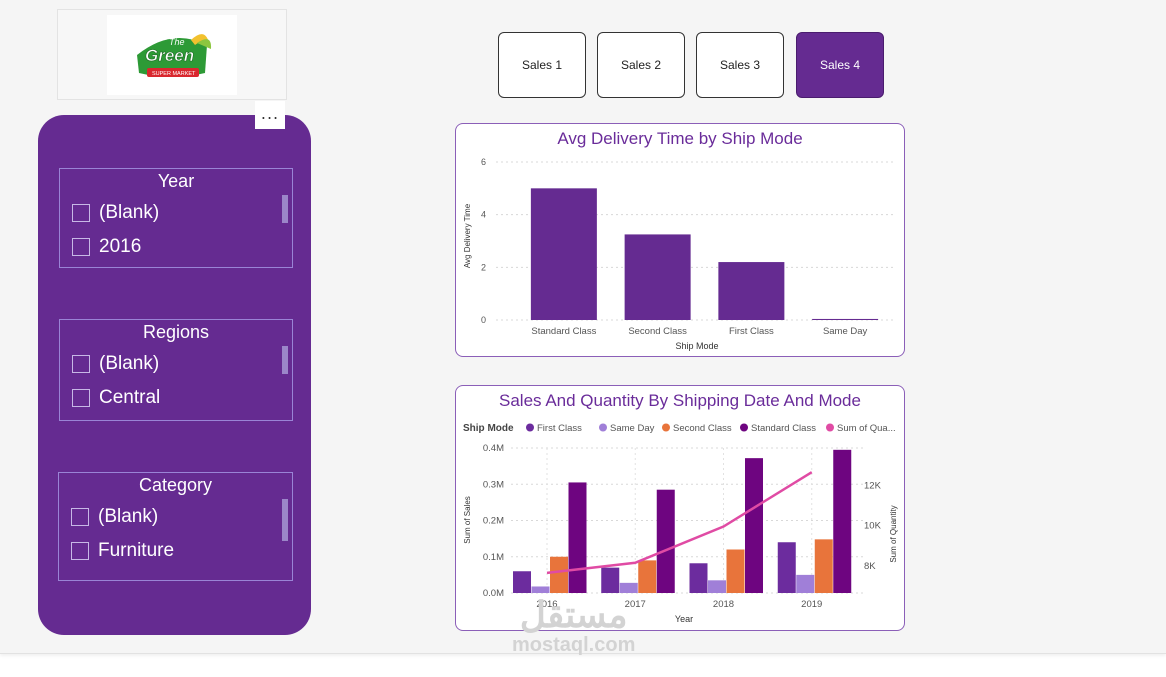 The width and height of the screenshot is (1166, 677). Describe the element at coordinates (285, 520) in the screenshot. I see `category-scrollbar` at that location.